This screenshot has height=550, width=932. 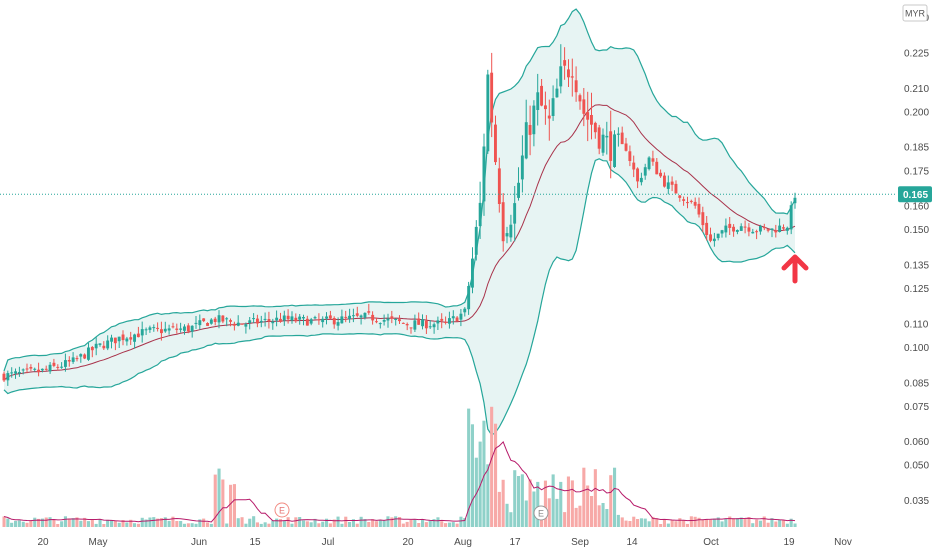 I want to click on earnings-marker: E, so click(x=541, y=513).